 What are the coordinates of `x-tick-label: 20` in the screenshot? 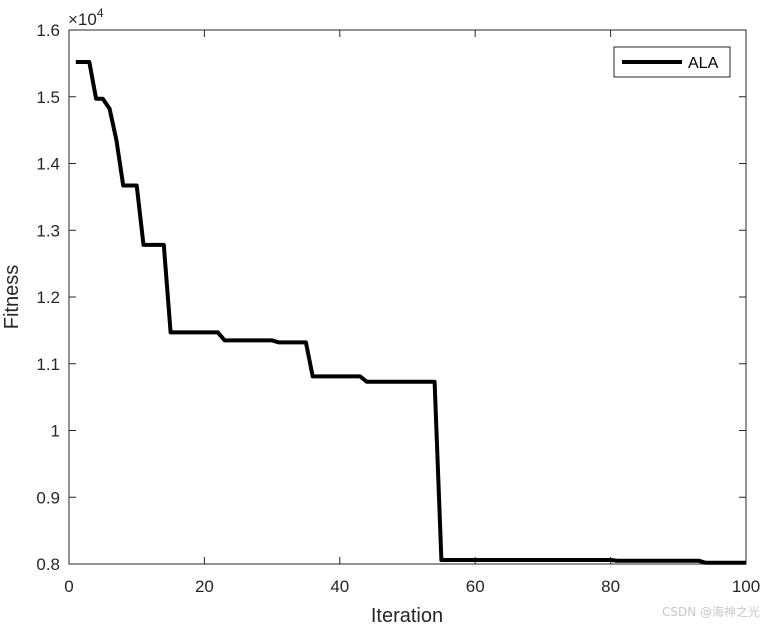 It's located at (204, 586).